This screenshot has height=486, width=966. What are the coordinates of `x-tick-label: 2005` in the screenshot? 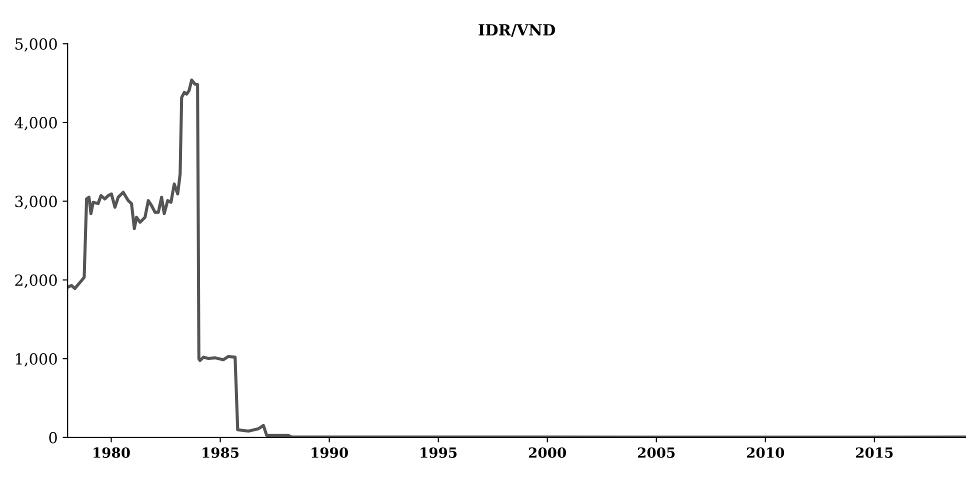 It's located at (656, 452).